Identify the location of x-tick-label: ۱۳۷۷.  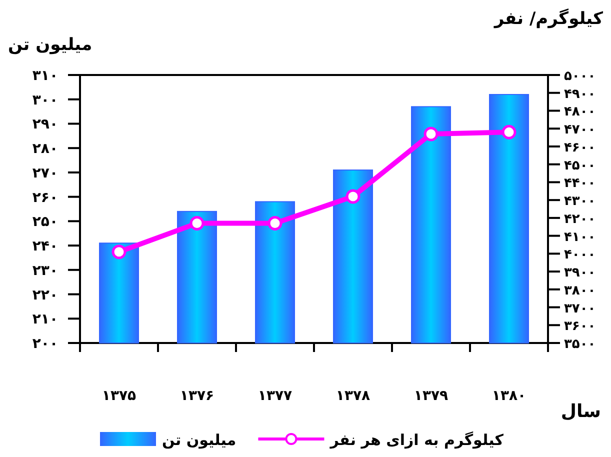
(275, 396).